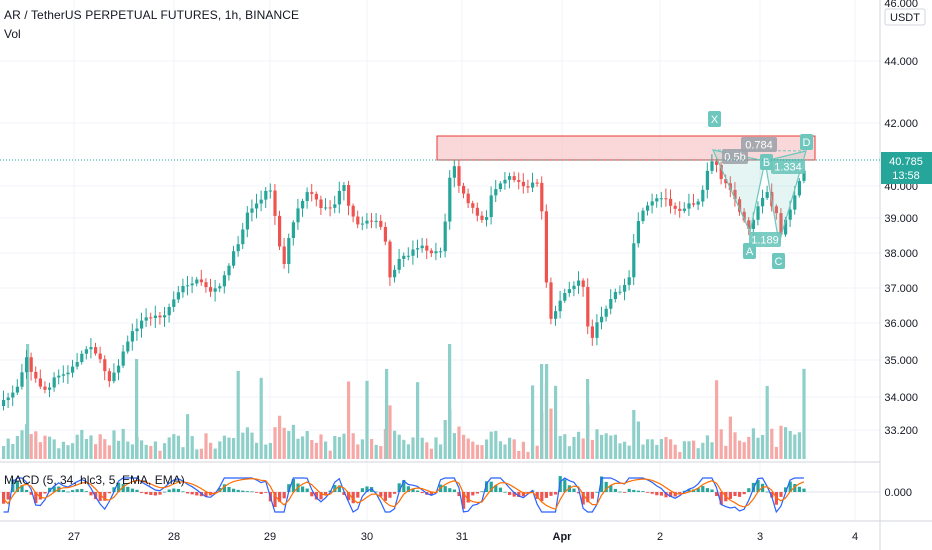 The width and height of the screenshot is (932, 550). Describe the element at coordinates (901, 431) in the screenshot. I see `y-tick-label: 33.200` at that location.